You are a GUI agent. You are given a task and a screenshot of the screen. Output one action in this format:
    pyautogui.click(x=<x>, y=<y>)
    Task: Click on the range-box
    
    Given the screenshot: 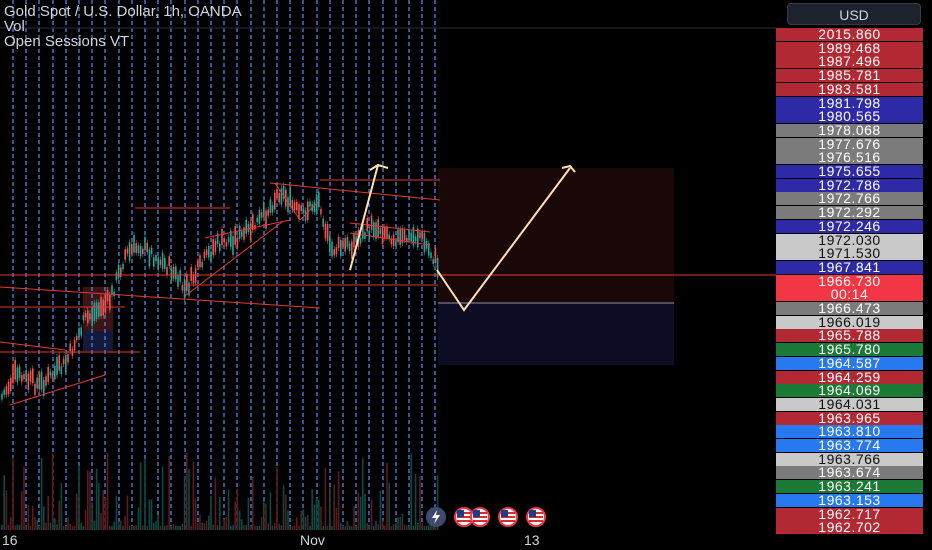 What is the action you would take?
    pyautogui.click(x=98, y=341)
    